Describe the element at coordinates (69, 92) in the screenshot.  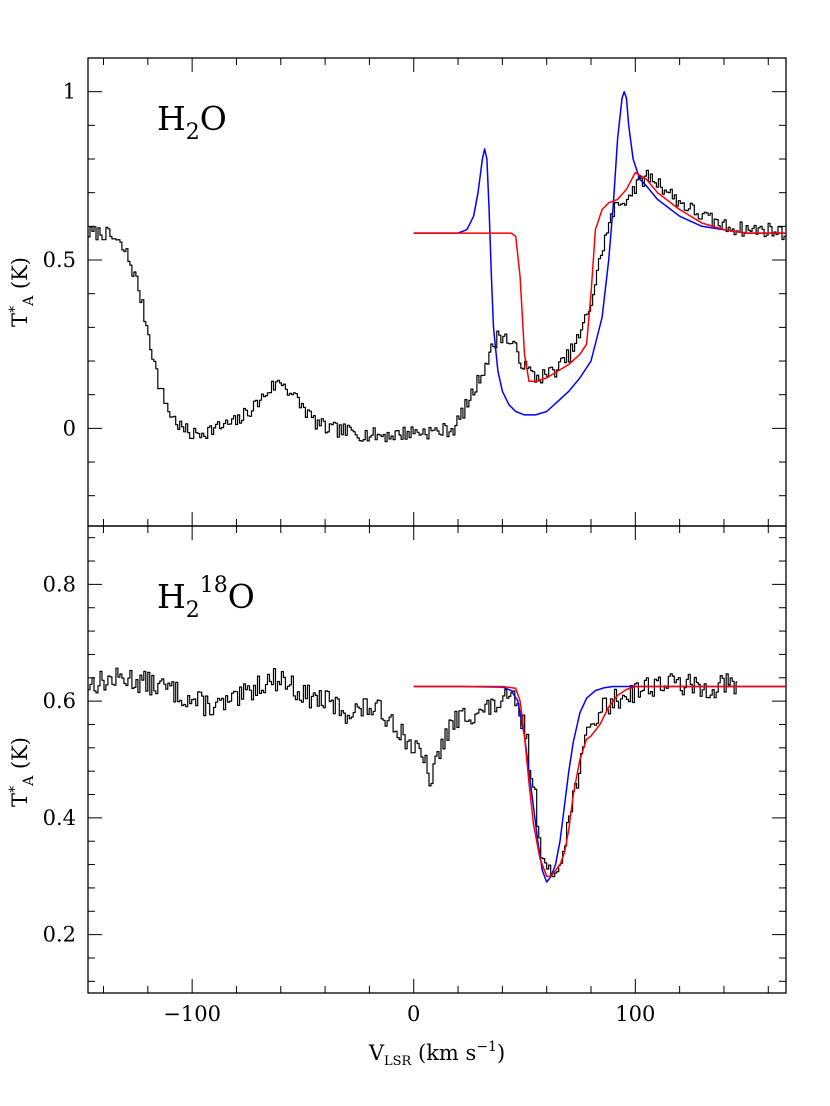
I see `y-tick-label: 1` at that location.